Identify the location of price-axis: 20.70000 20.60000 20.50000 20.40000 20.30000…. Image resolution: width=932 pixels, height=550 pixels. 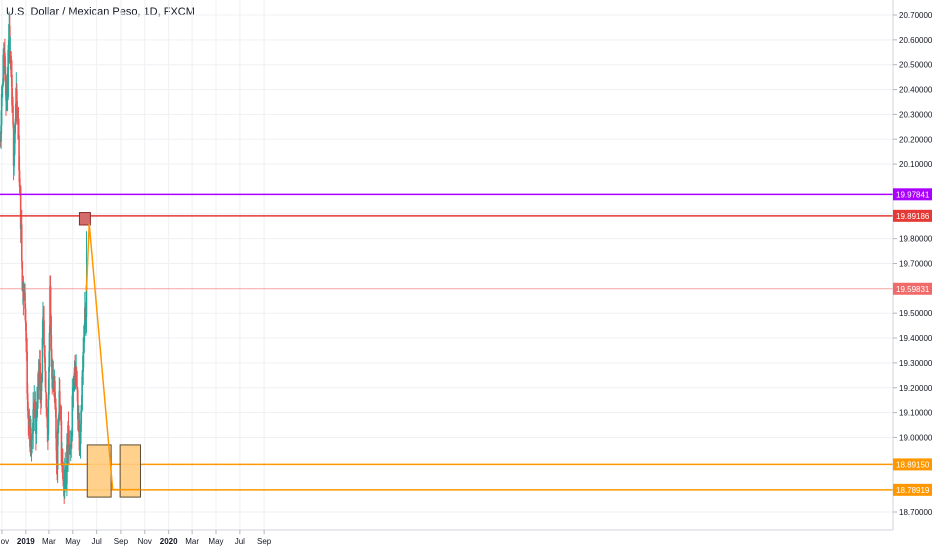
(912, 264).